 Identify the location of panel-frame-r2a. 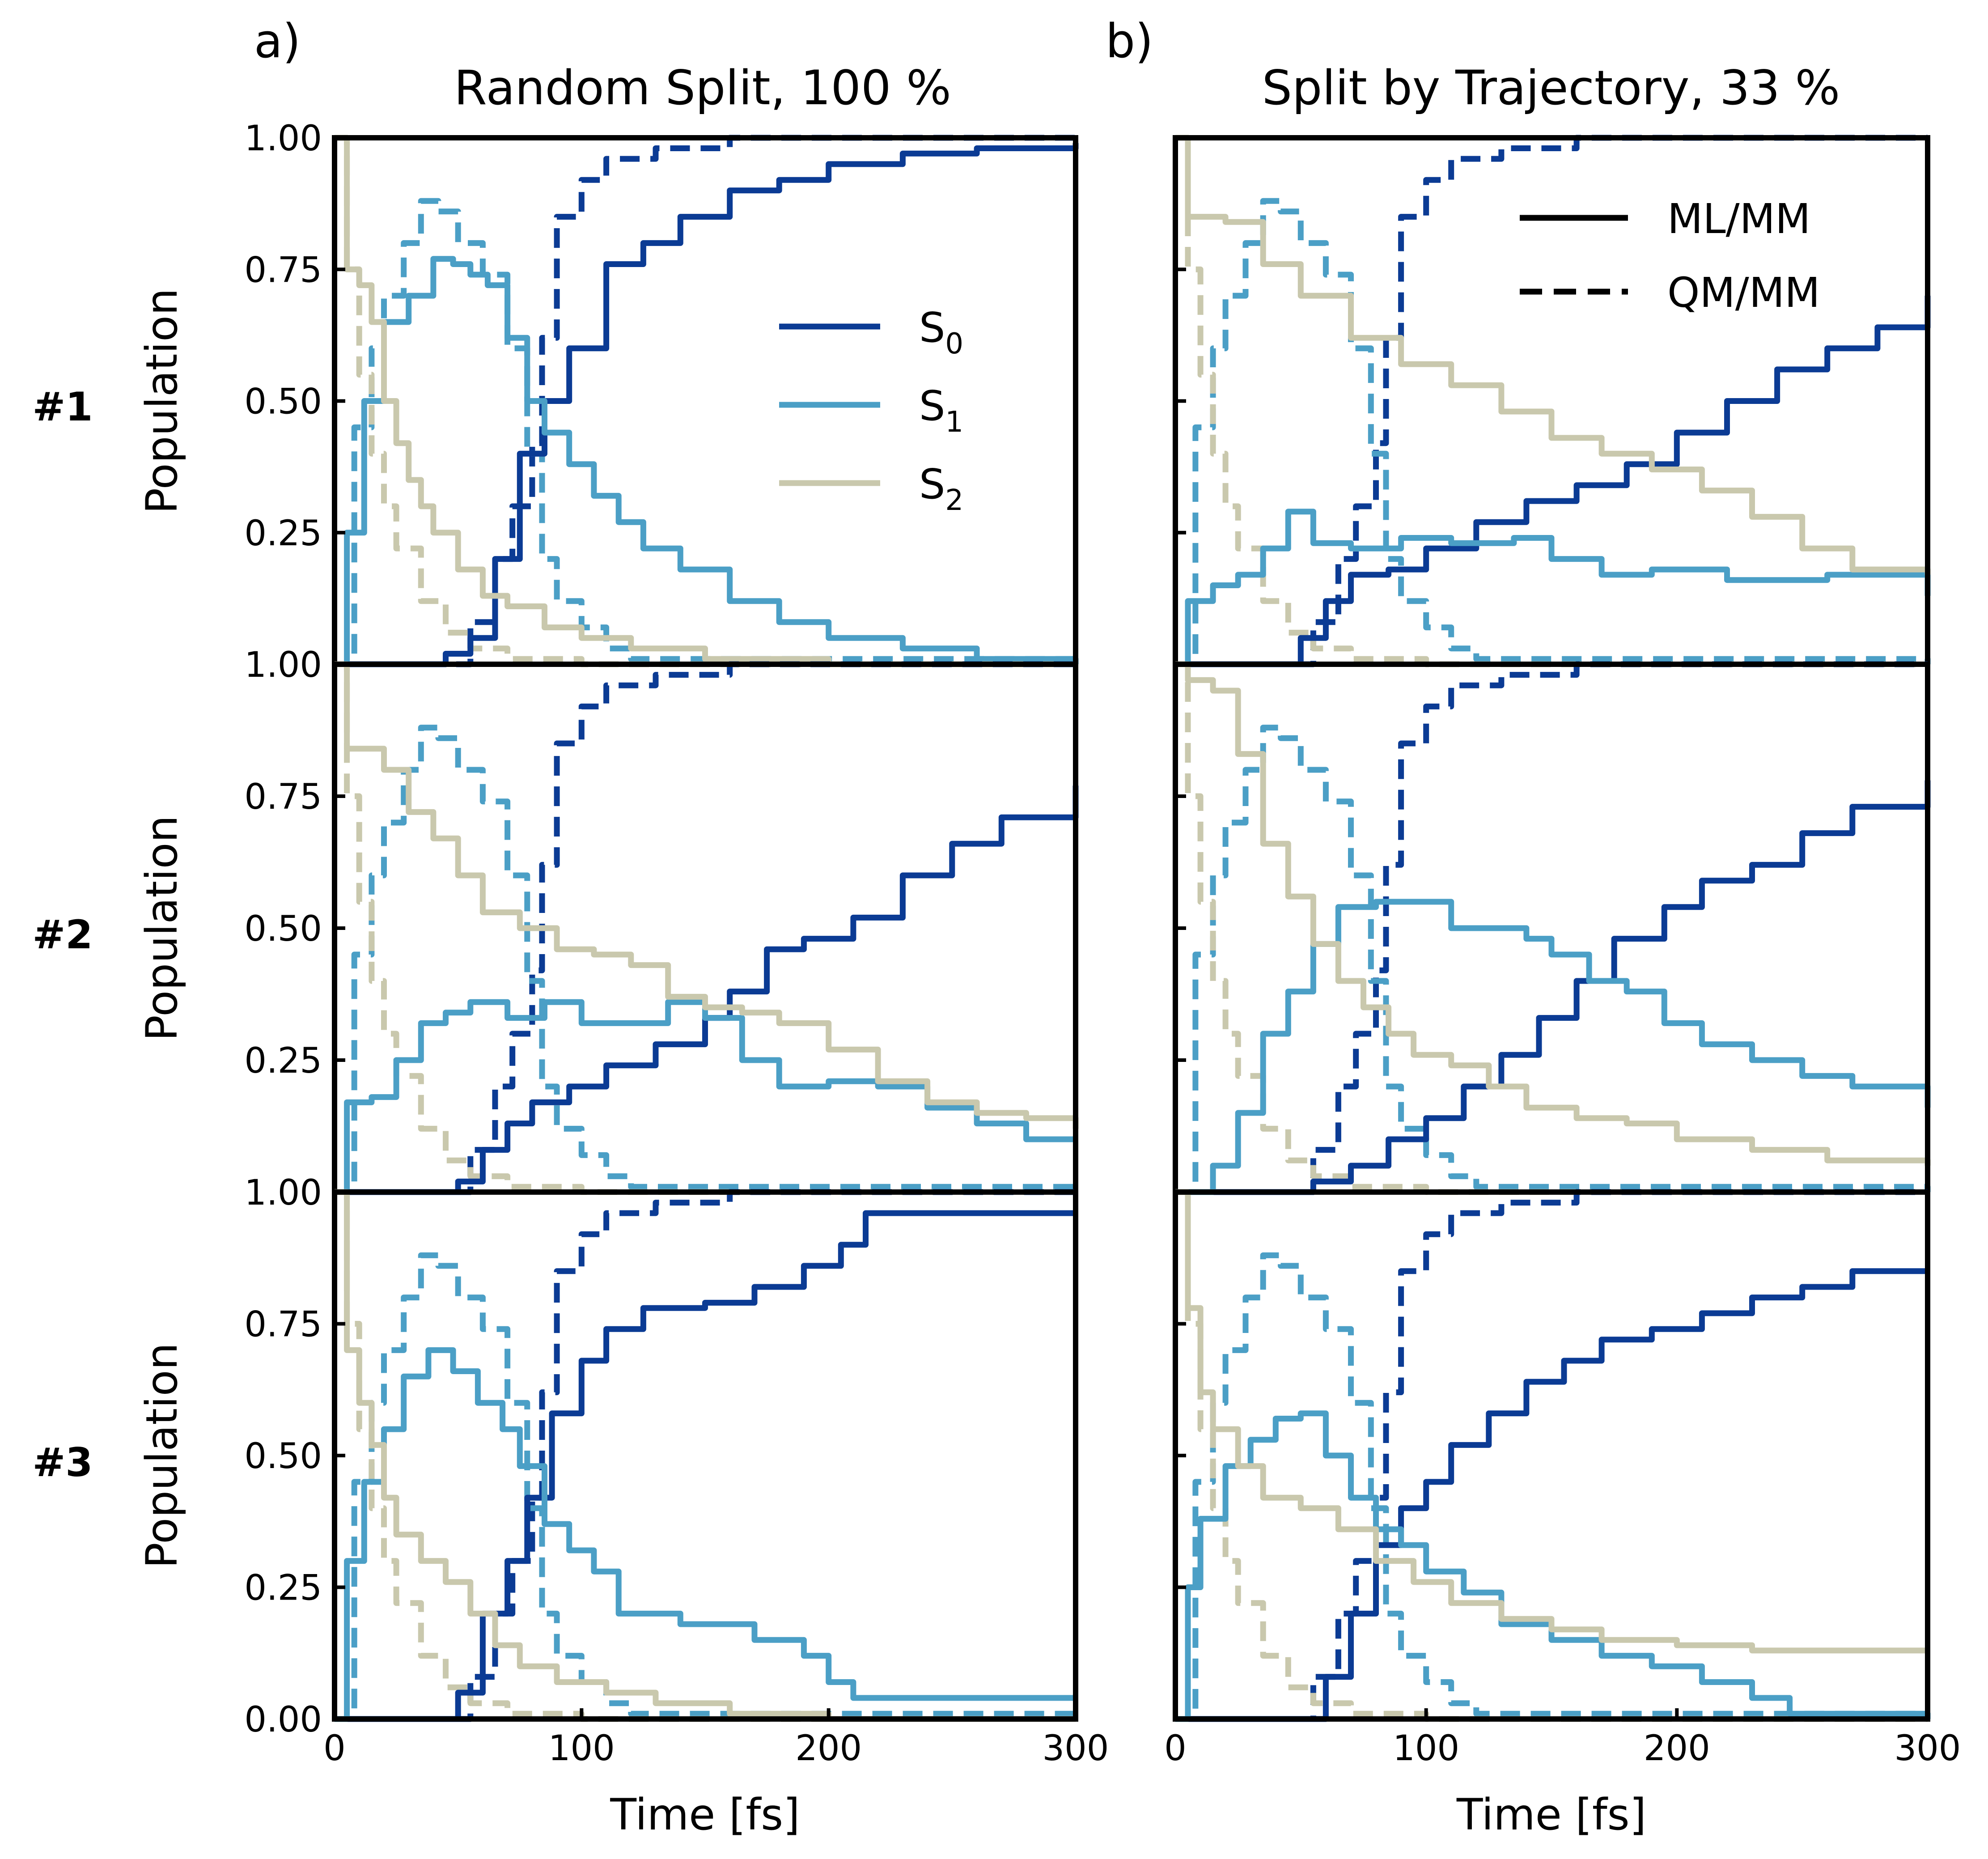
(705, 928).